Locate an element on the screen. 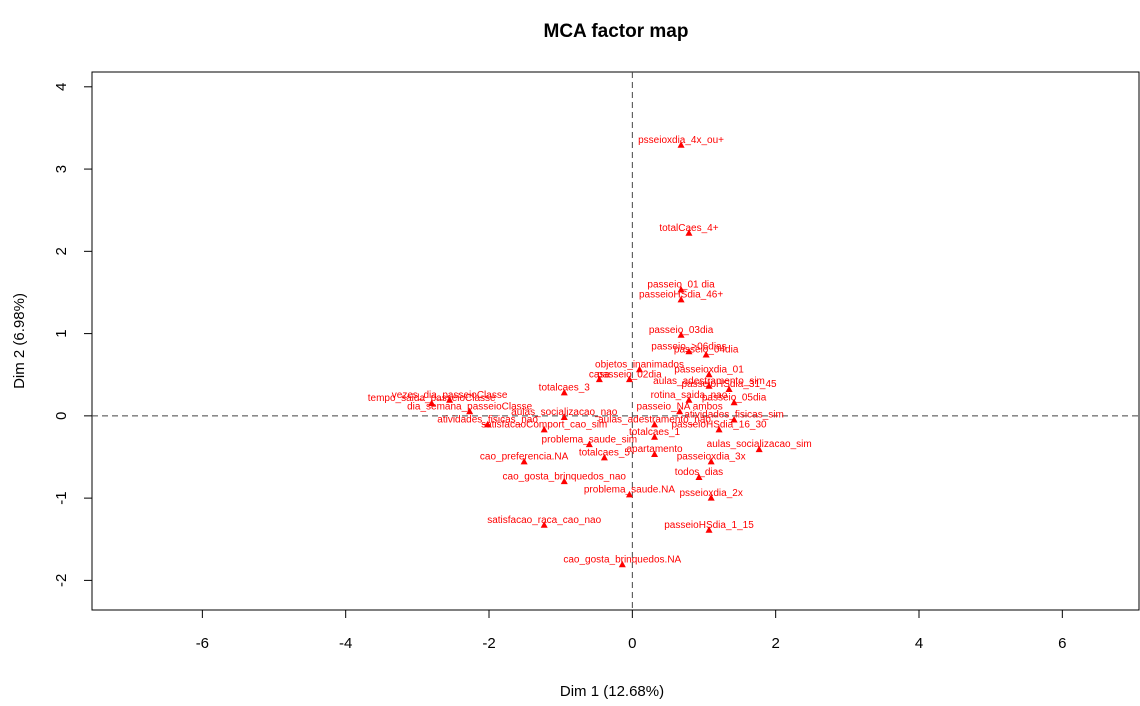 This screenshot has height=706, width=1140. point-label: atividades_fisicas_sim is located at coordinates (734, 415).